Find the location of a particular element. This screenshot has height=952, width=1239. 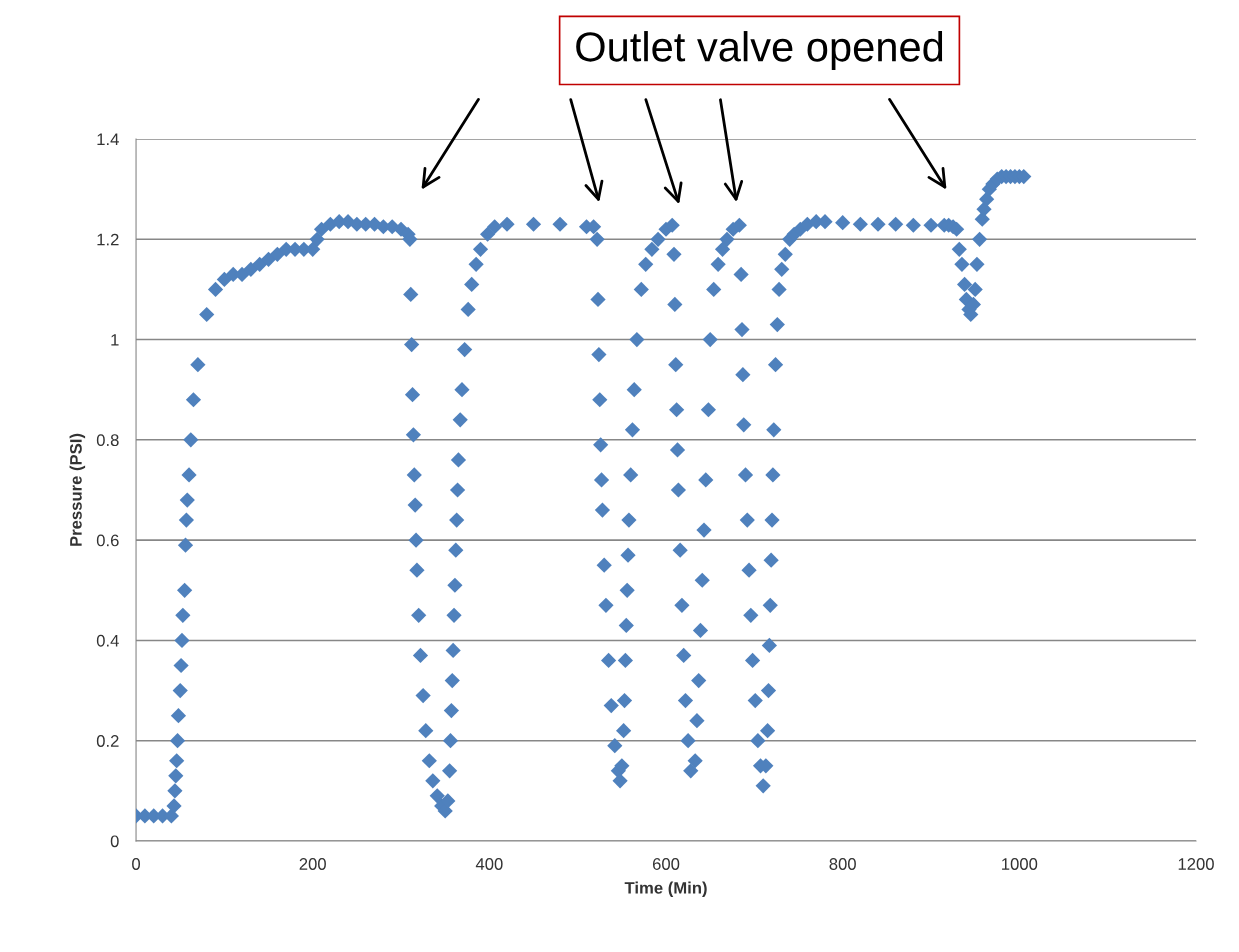

y-axis-title: Pressure (PSI) is located at coordinates (77, 489).